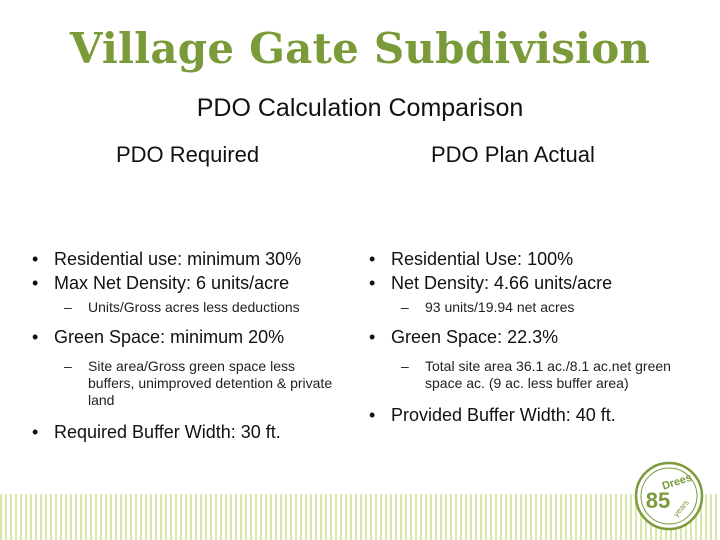  I want to click on decorative-stripe, so click(360, 517).